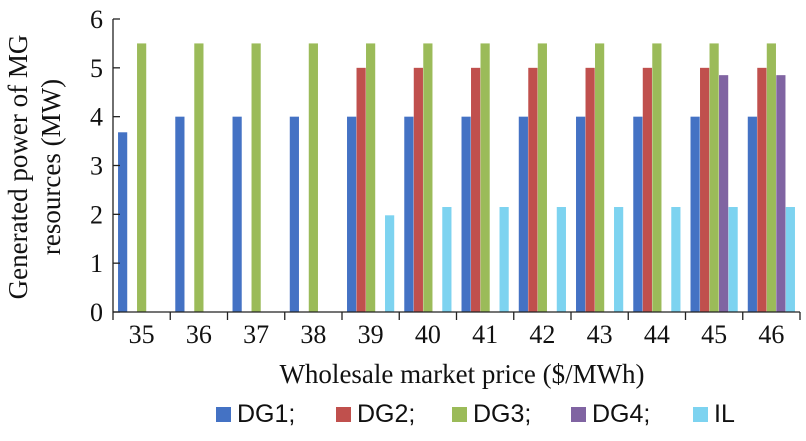  Describe the element at coordinates (714, 334) in the screenshot. I see `x-tick-label-45: 45` at that location.